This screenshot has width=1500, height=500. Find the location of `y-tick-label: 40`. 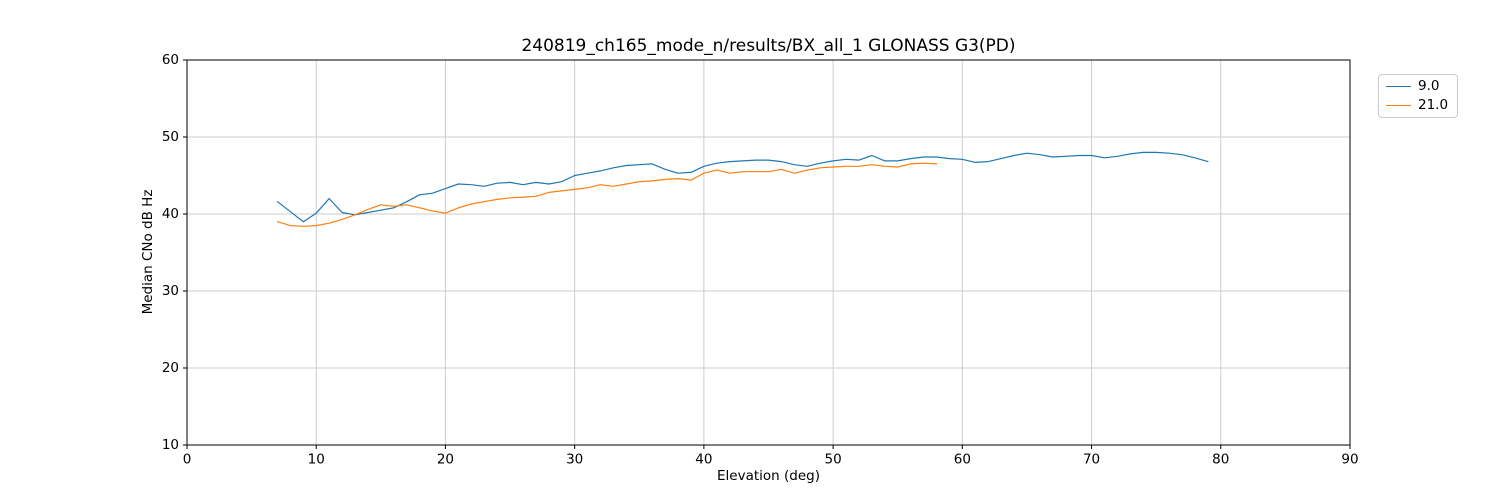

y-tick-label: 40 is located at coordinates (170, 214).